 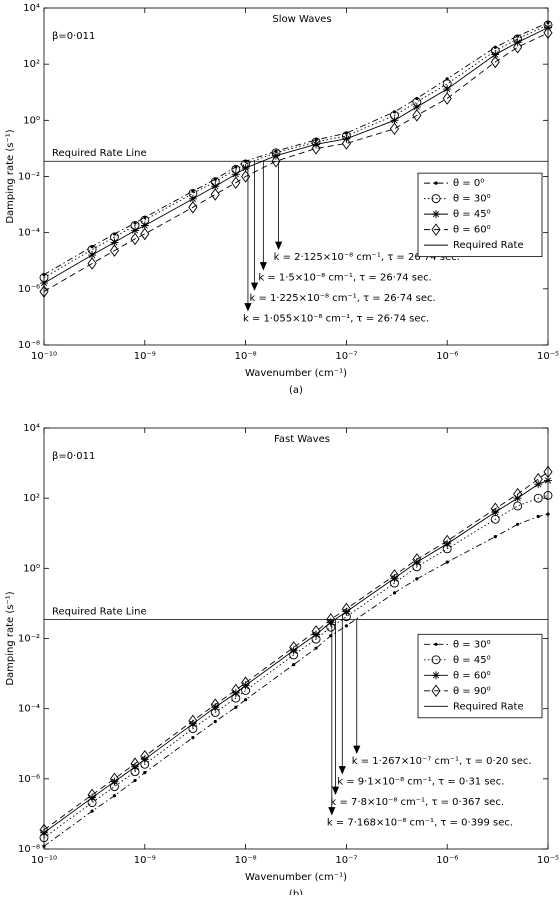 What do you see at coordinates (367, 257) in the screenshot?
I see `arrow-label: k = 2·125×10⁻⁸ cm⁻¹, τ = 26·74 sec.` at bounding box center [367, 257].